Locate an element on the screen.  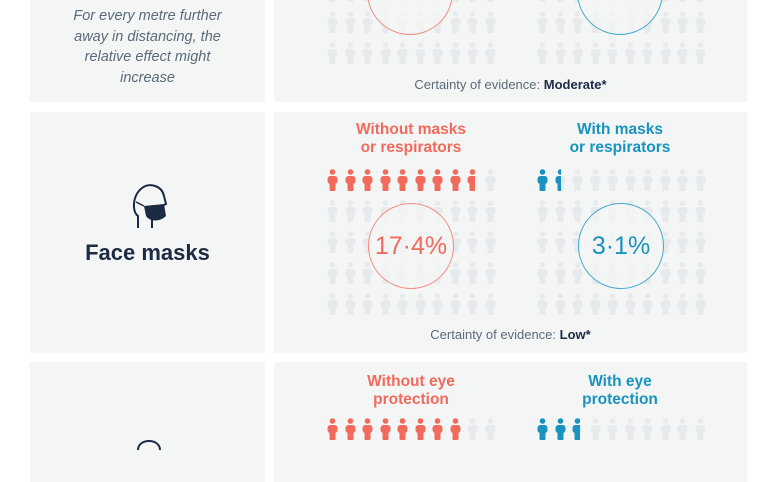
label-line: With masks is located at coordinates (620, 129).